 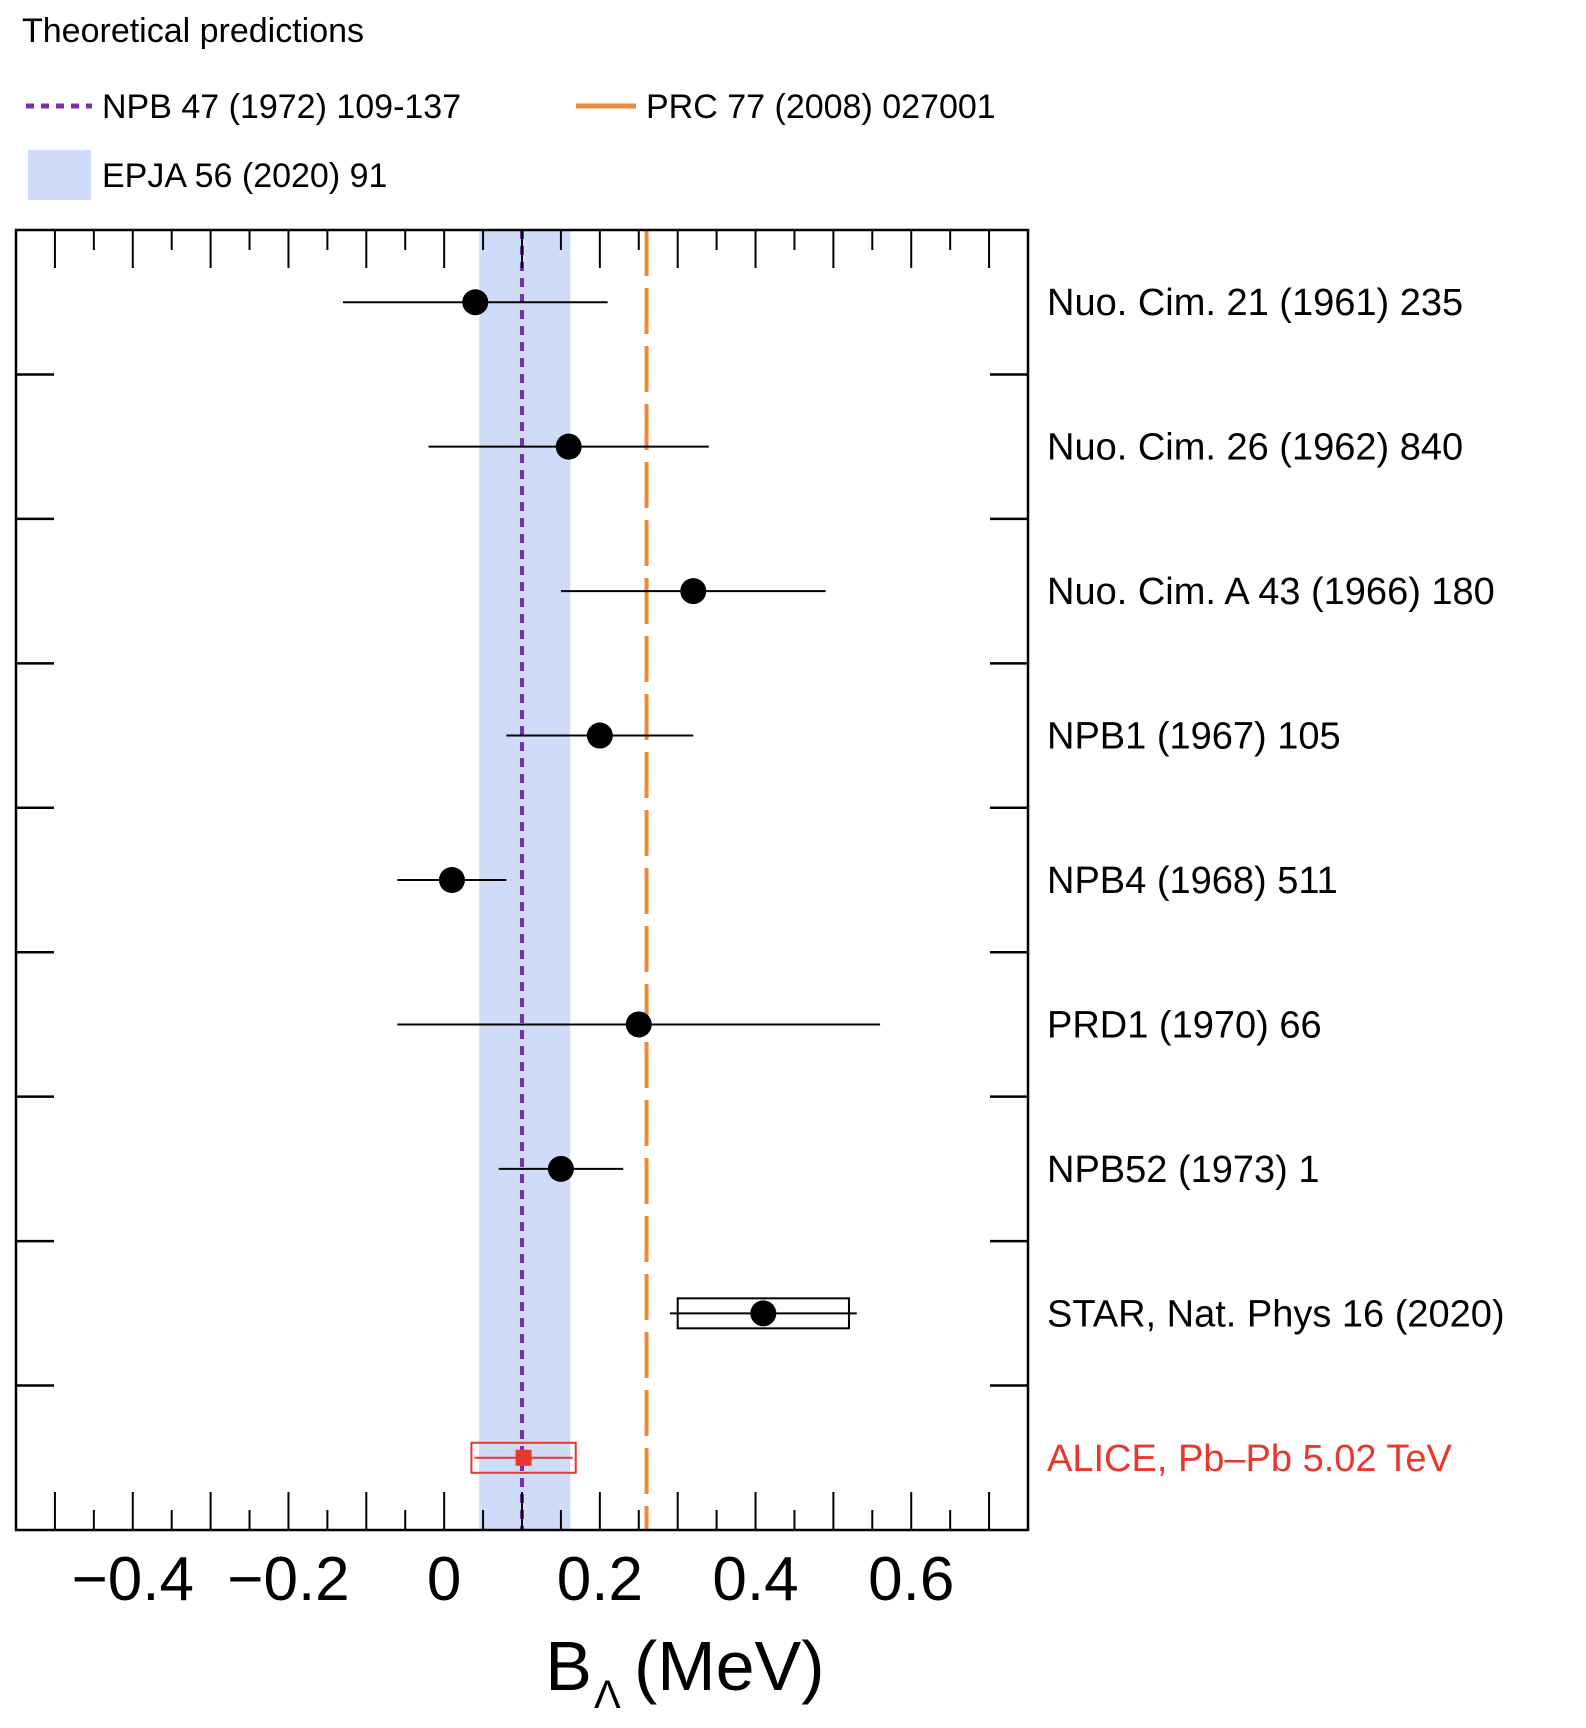 What do you see at coordinates (755, 1579) in the screenshot?
I see `x-tick-label: 0.4` at bounding box center [755, 1579].